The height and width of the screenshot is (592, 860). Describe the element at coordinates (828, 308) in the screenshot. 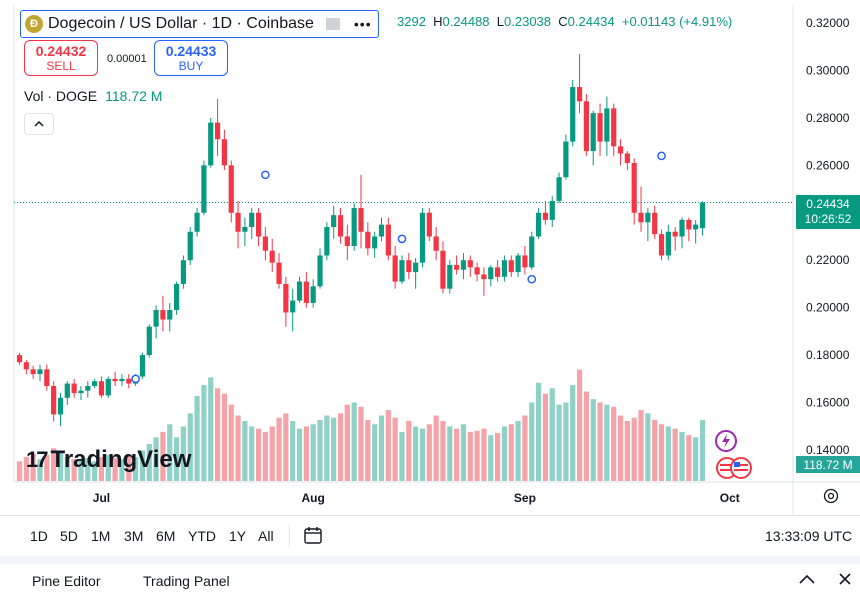

I see `y-tick-label: 0.20000` at that location.